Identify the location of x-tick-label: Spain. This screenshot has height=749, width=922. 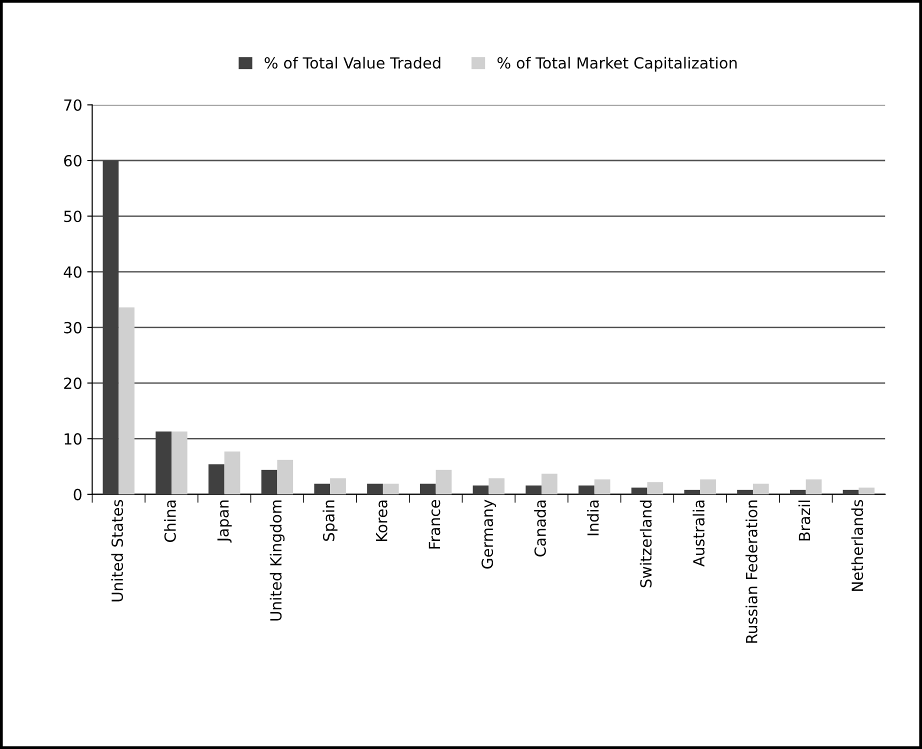
(330, 520).